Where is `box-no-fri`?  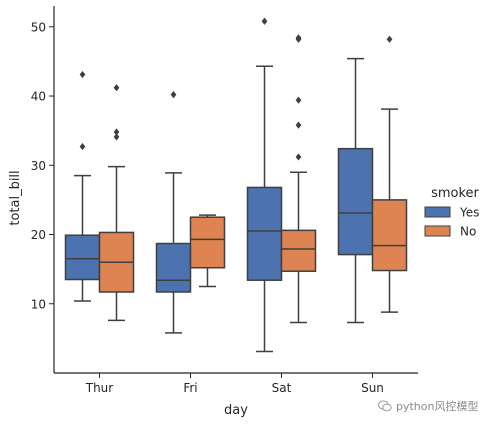 box-no-fri is located at coordinates (207, 251).